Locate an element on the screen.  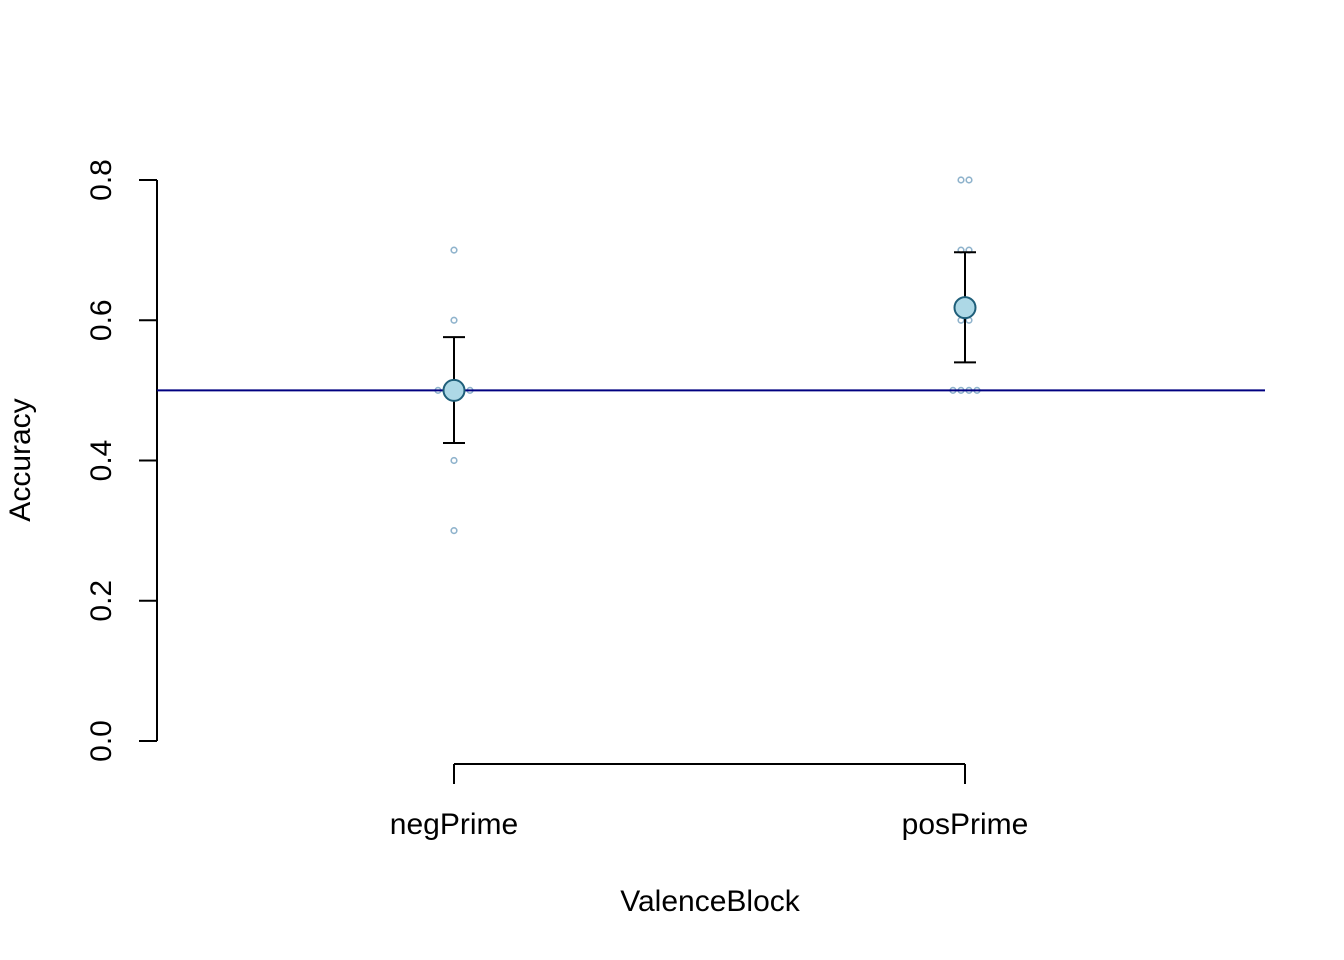
mean-points is located at coordinates (709, 349).